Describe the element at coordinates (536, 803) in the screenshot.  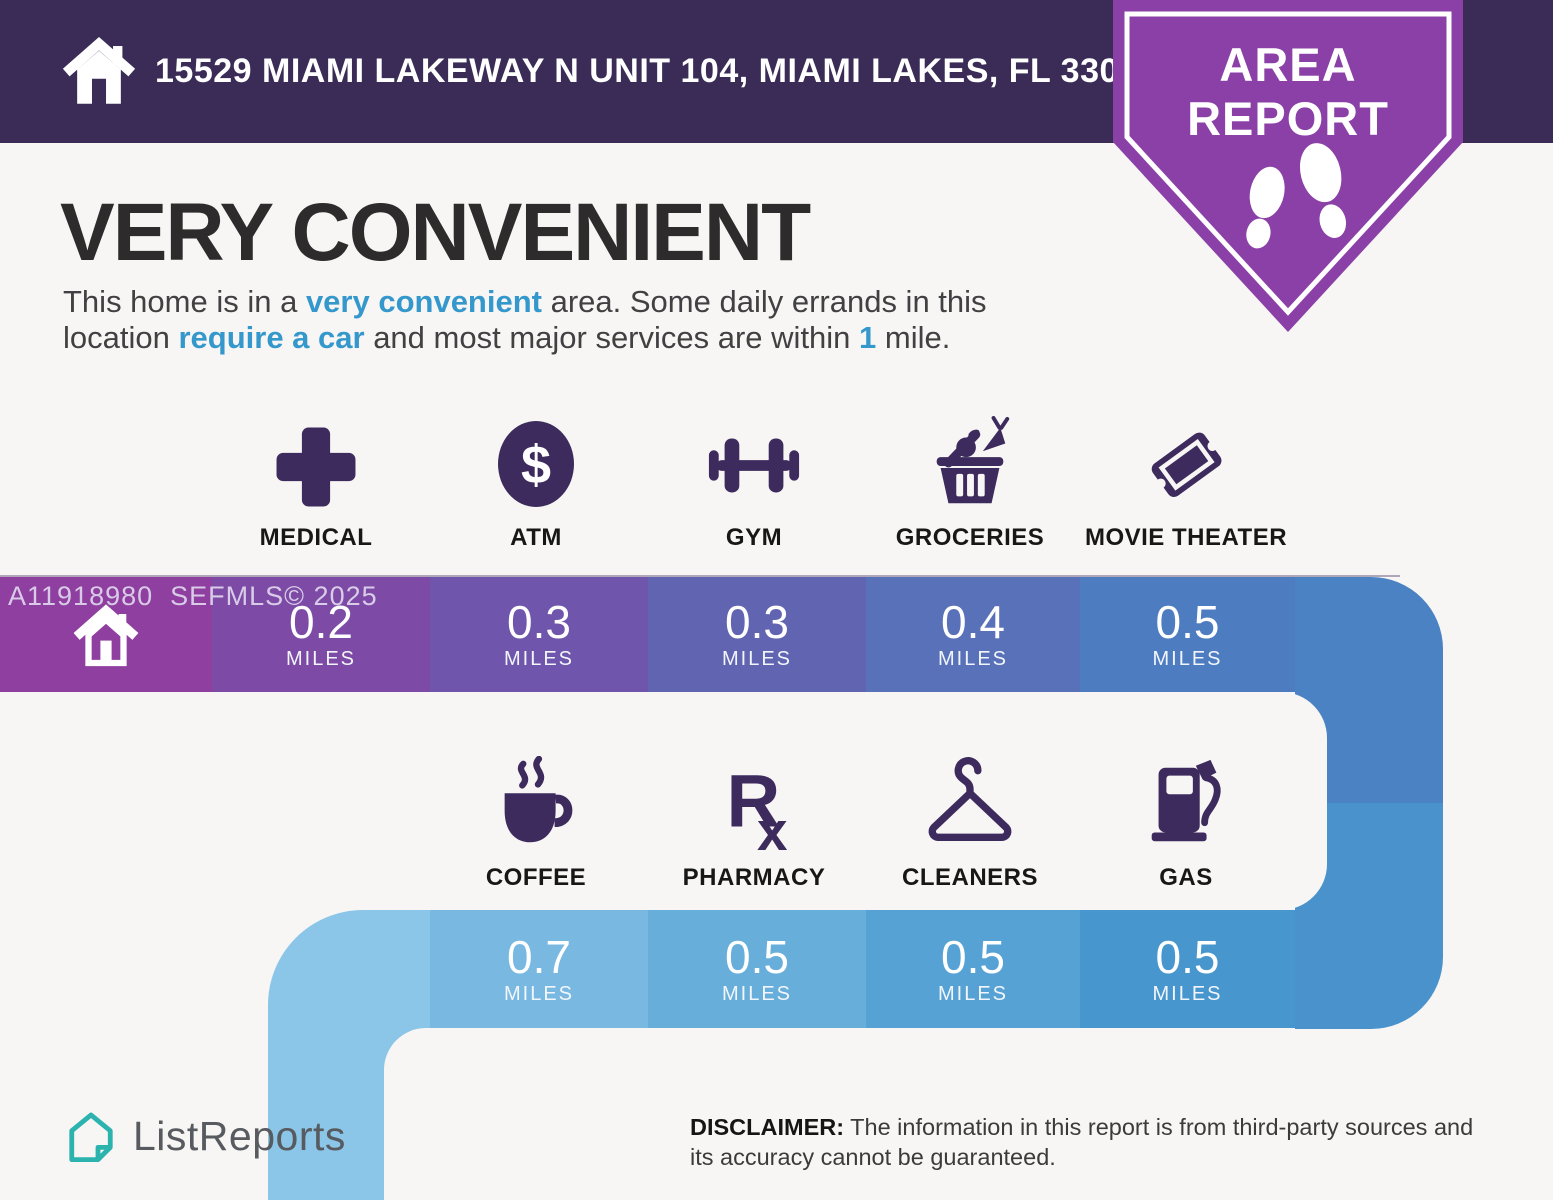
I see `coffee-icon` at that location.